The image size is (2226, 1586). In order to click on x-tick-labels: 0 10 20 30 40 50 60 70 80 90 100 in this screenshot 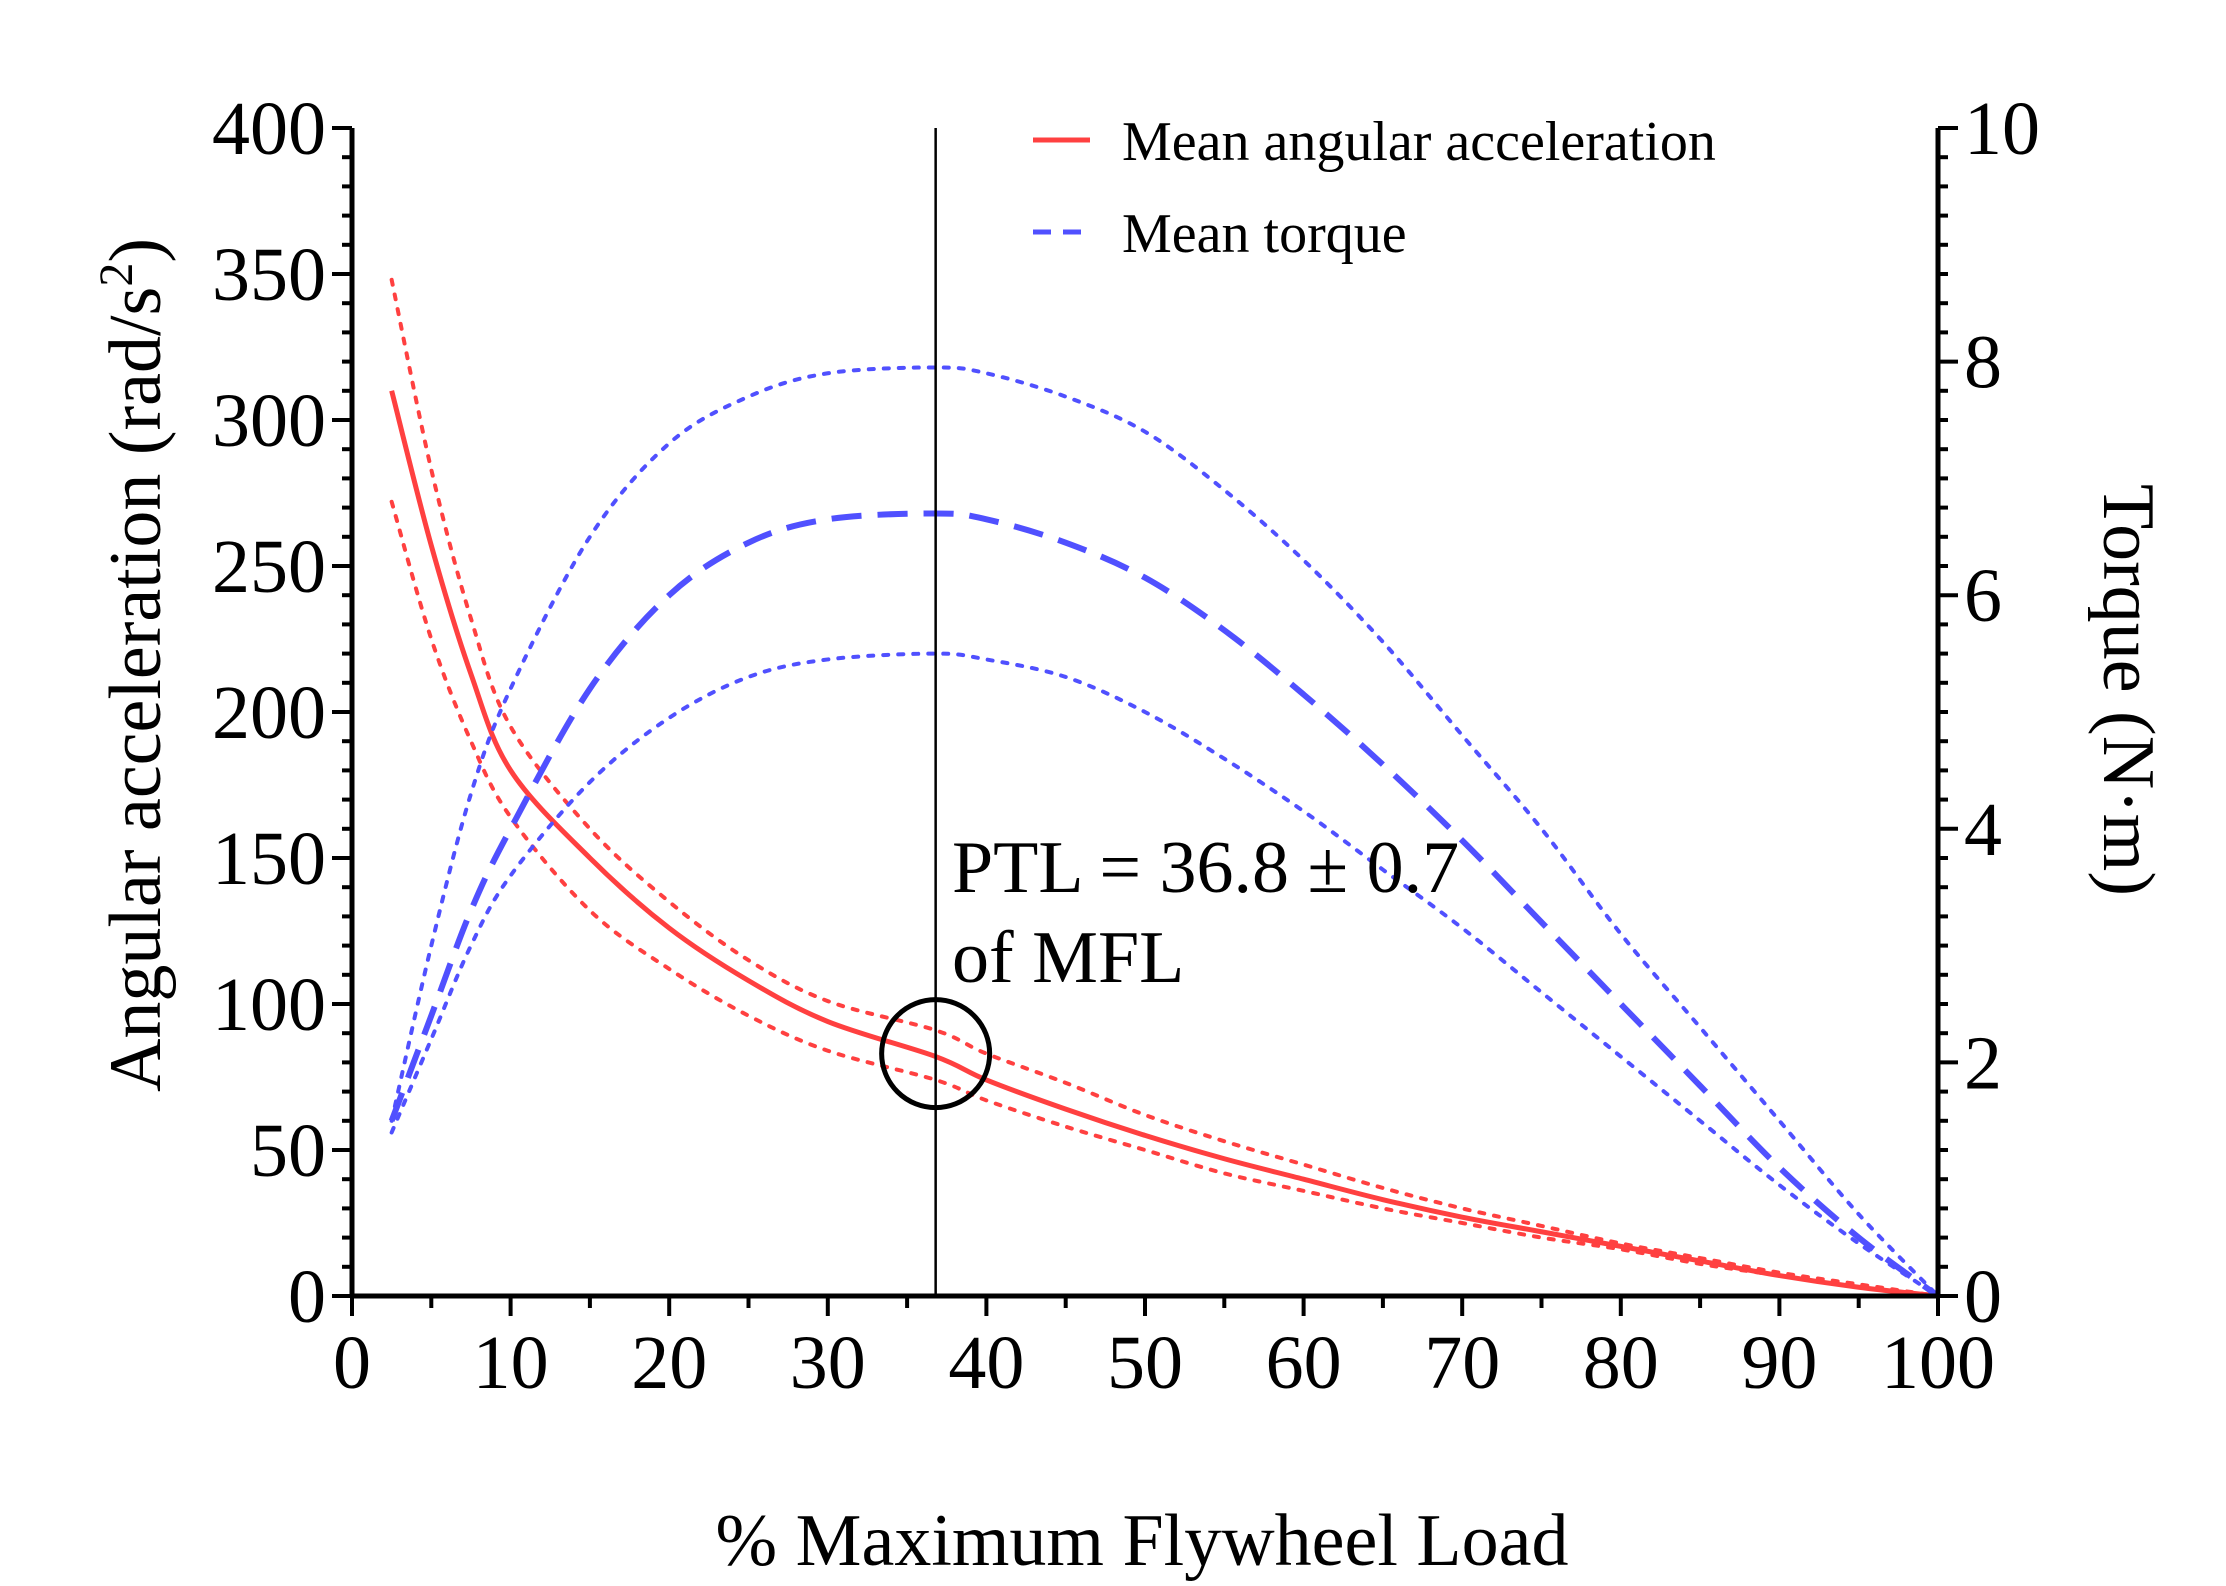, I will do `click(1164, 1363)`.